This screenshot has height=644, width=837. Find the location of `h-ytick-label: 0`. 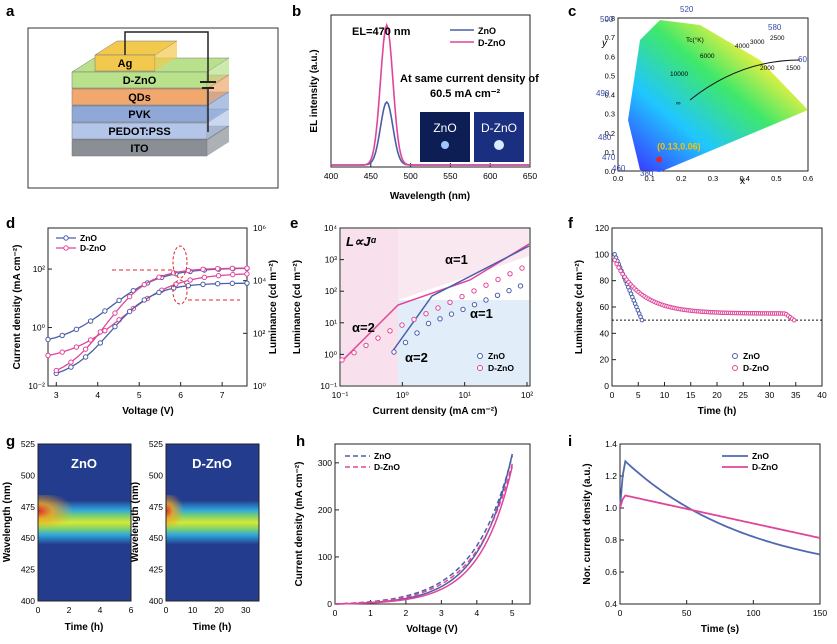

h-ytick-label: 0 is located at coordinates (329, 604).